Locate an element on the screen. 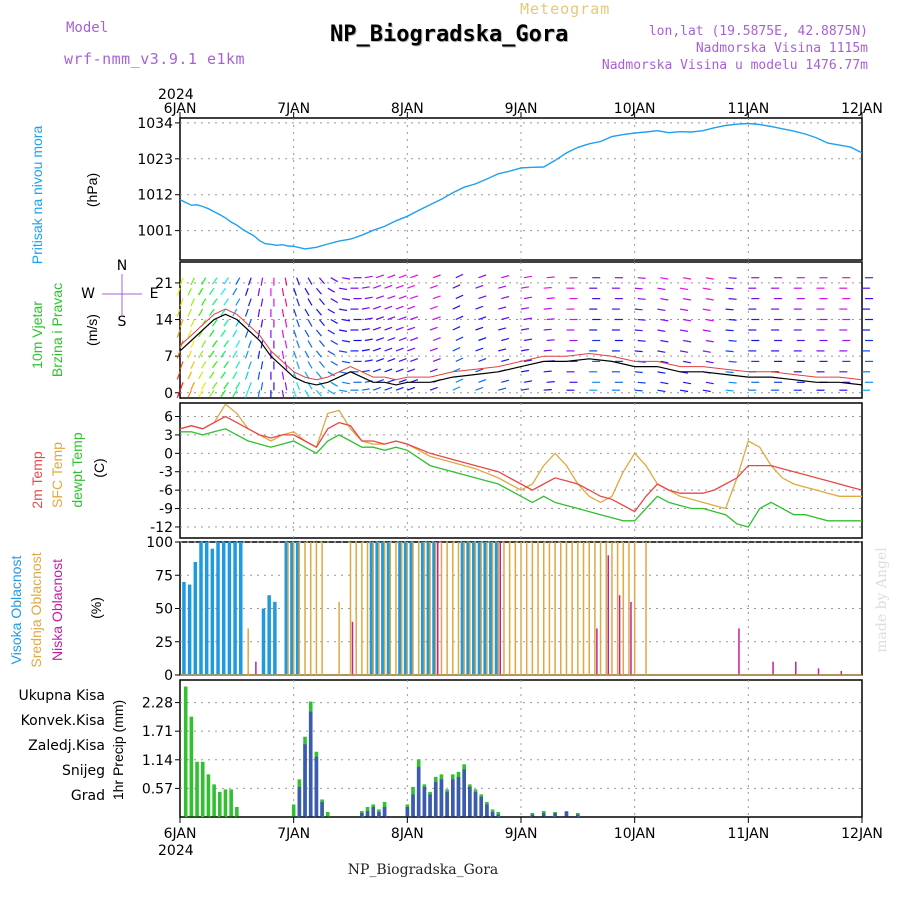 Image resolution: width=900 pixels, height=900 pixels. precip-legend-0: Ukupna Kisa is located at coordinates (61, 696).